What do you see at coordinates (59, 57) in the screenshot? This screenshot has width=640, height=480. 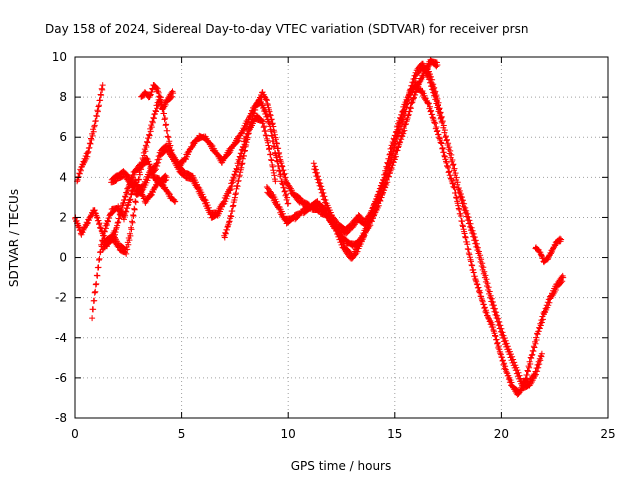 I see `y-tick-label: 10` at bounding box center [59, 57].